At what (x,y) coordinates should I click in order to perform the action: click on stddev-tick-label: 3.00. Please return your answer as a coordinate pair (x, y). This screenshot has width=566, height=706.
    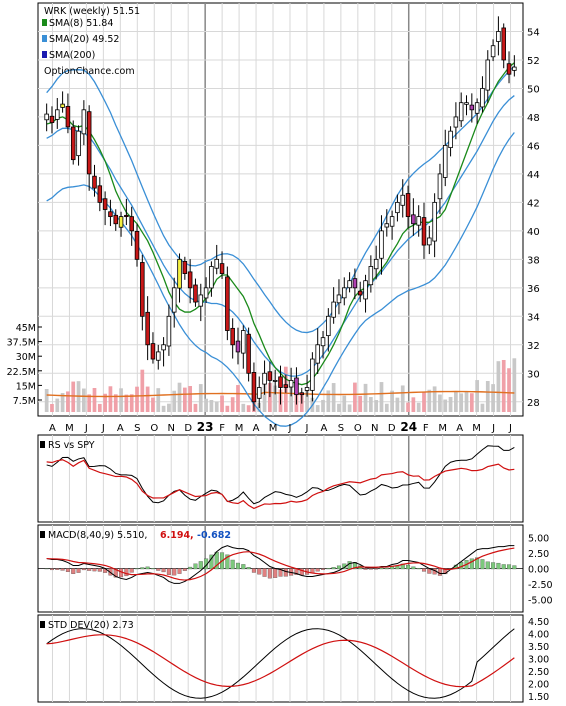
    Looking at the image, I should click on (538, 660).